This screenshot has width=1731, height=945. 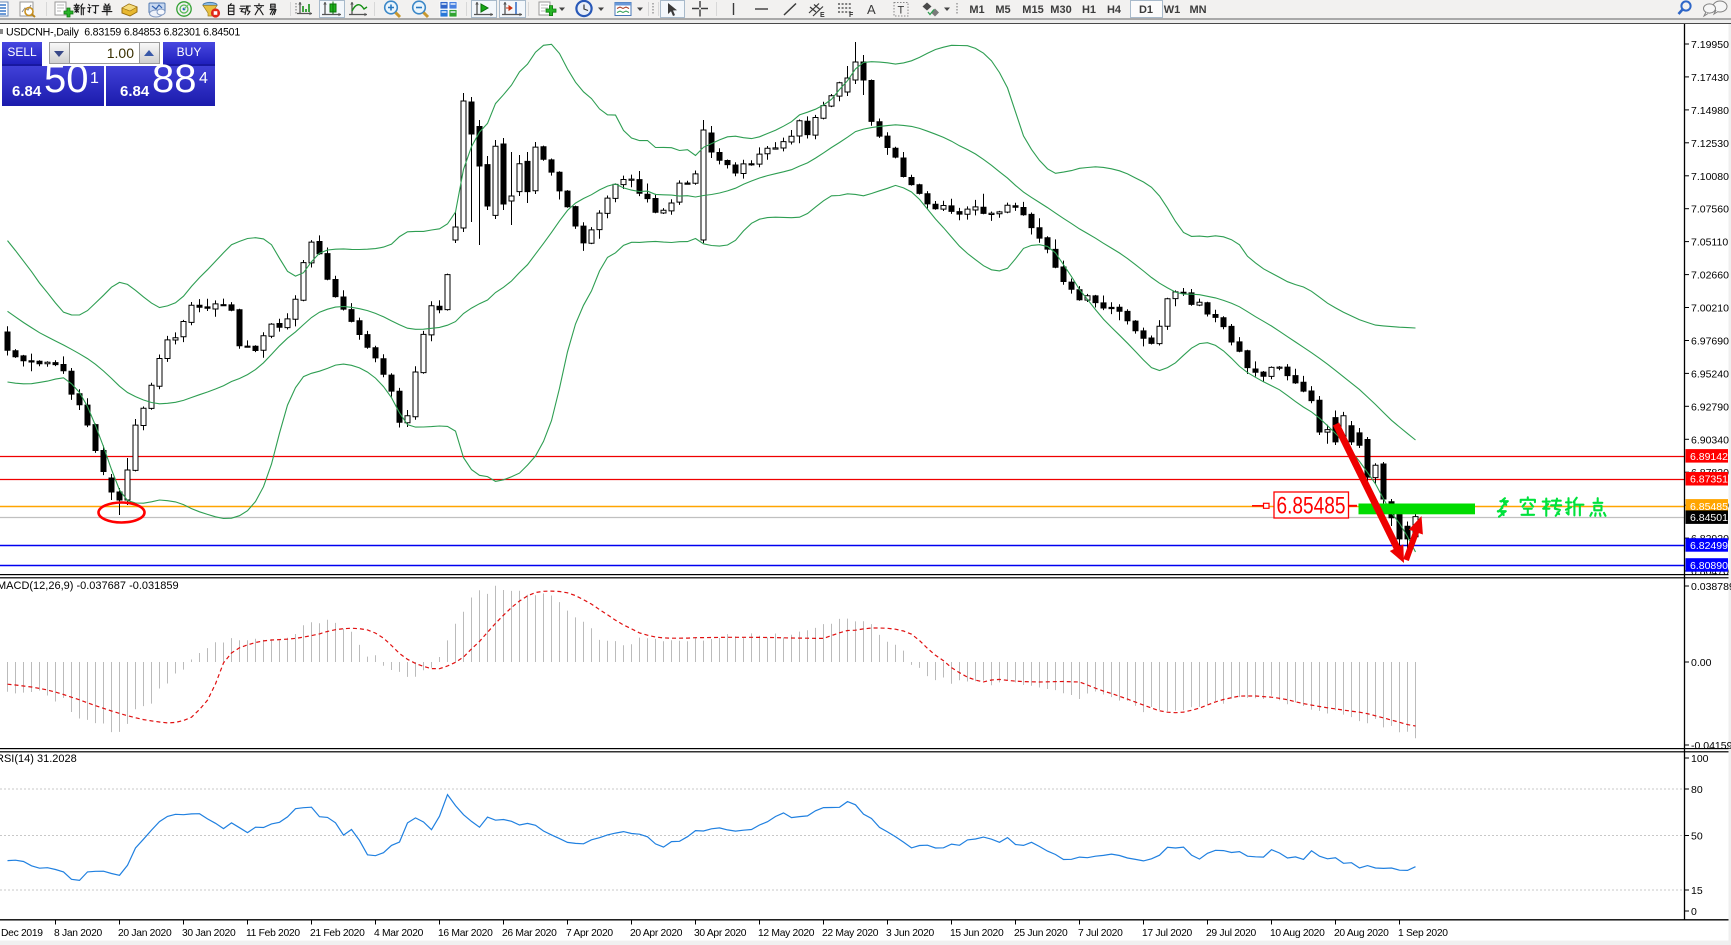 I want to click on svg-text: A, so click(x=871, y=9).